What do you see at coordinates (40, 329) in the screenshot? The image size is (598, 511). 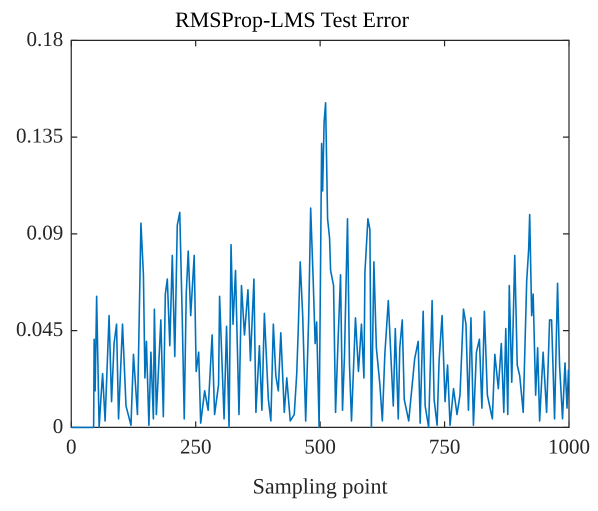 I see `y-tick-label: 0.045` at bounding box center [40, 329].